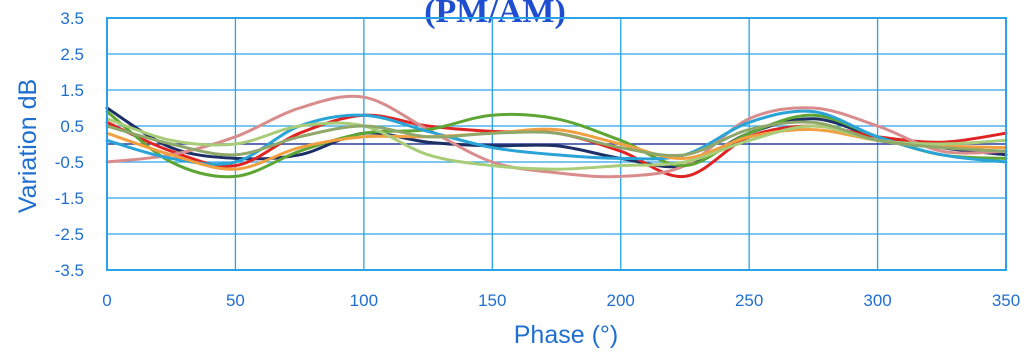 The height and width of the screenshot is (354, 1027). What do you see at coordinates (28, 146) in the screenshot?
I see `y-axis-title: Variation dB` at bounding box center [28, 146].